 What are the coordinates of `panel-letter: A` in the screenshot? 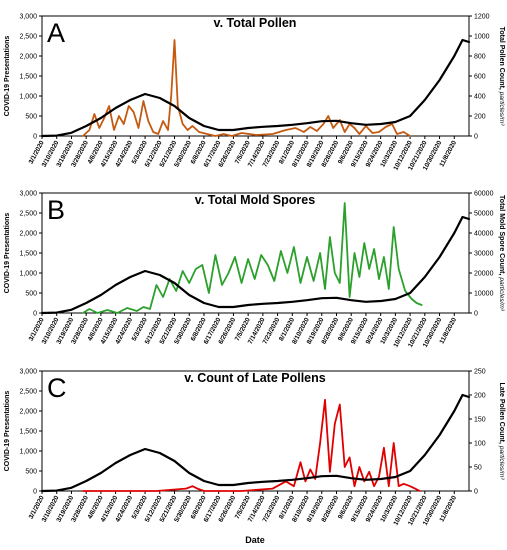 It's located at (56, 33).